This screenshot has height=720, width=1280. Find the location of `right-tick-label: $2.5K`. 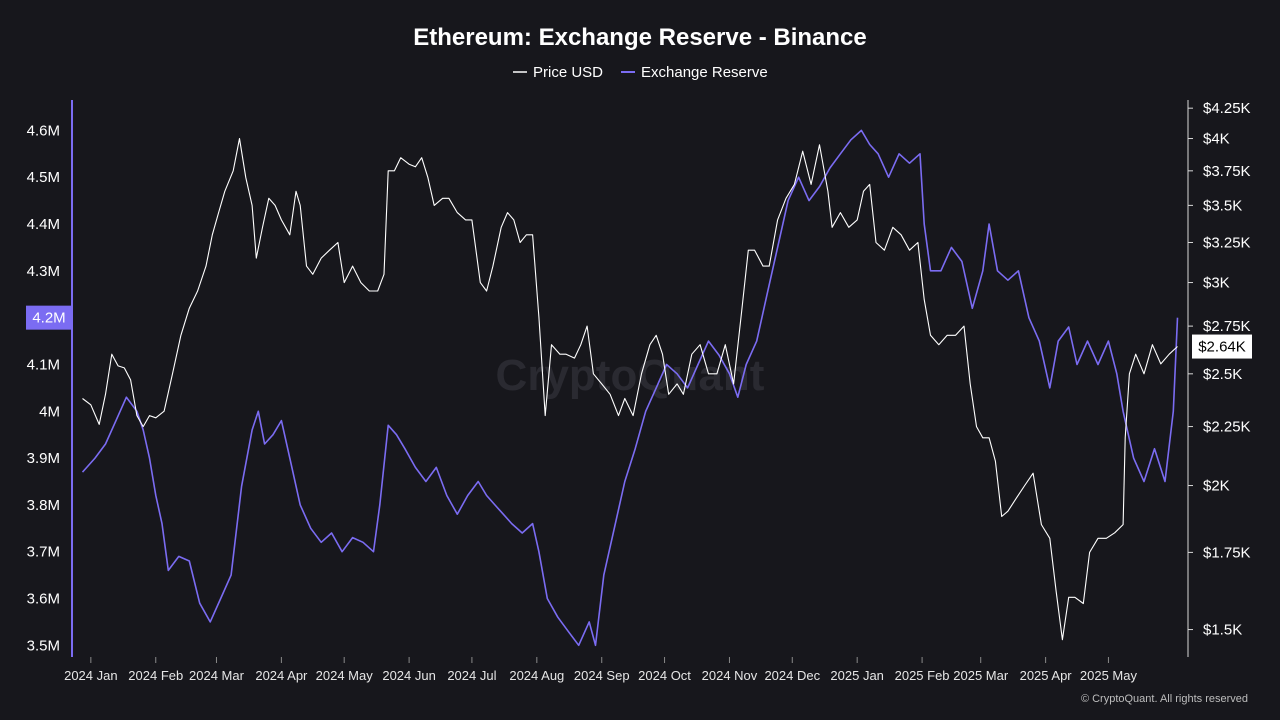

right-tick-label: $2.5K is located at coordinates (1222, 374).